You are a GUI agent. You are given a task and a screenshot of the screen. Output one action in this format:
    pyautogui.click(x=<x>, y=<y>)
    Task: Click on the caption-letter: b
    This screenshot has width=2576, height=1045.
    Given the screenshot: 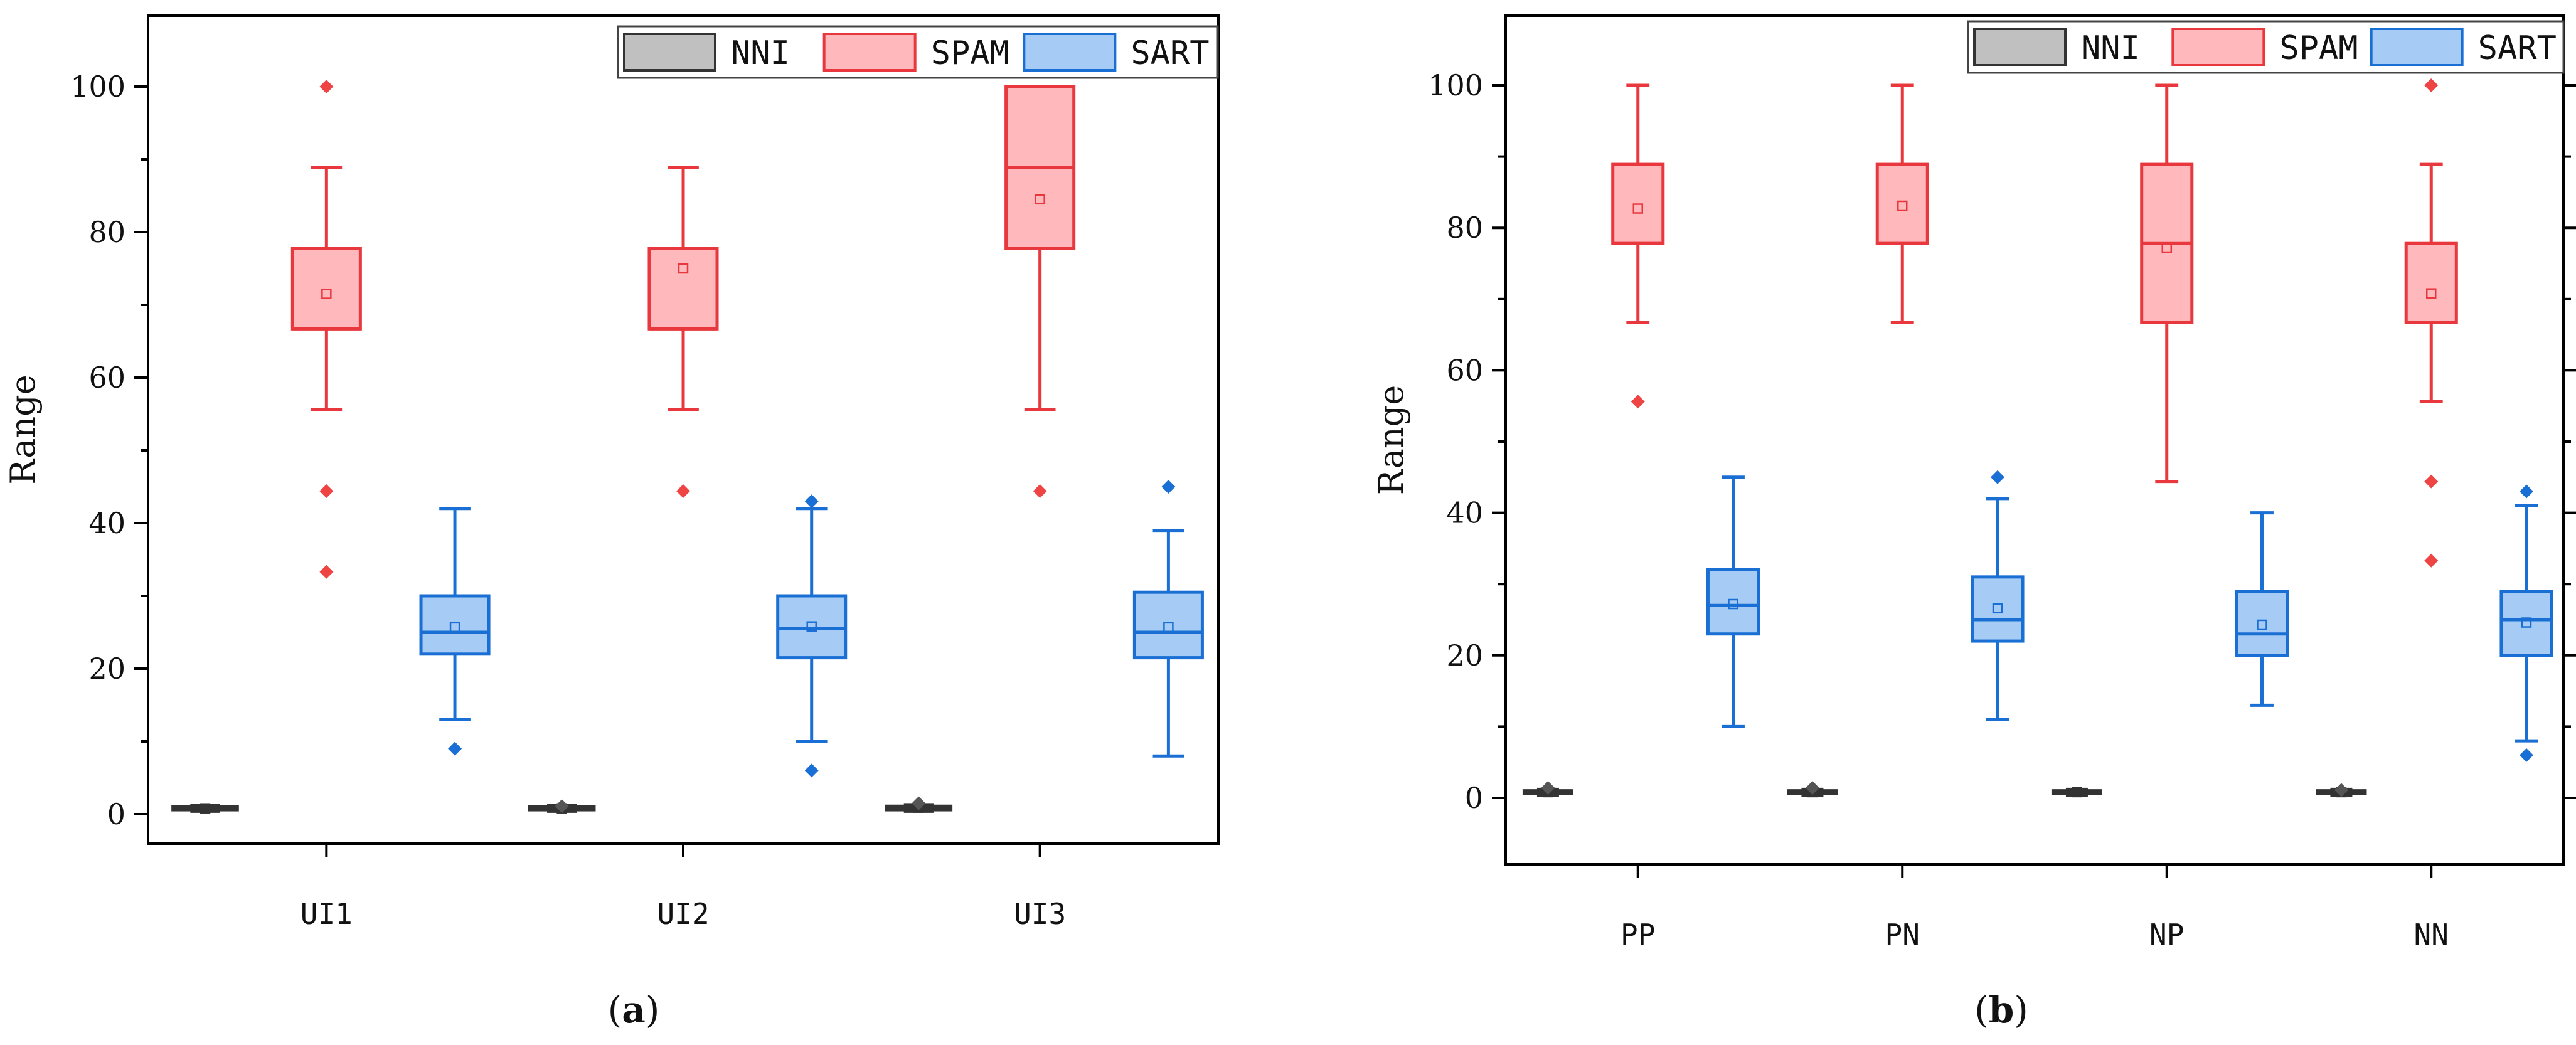 What is the action you would take?
    pyautogui.click(x=2002, y=1010)
    